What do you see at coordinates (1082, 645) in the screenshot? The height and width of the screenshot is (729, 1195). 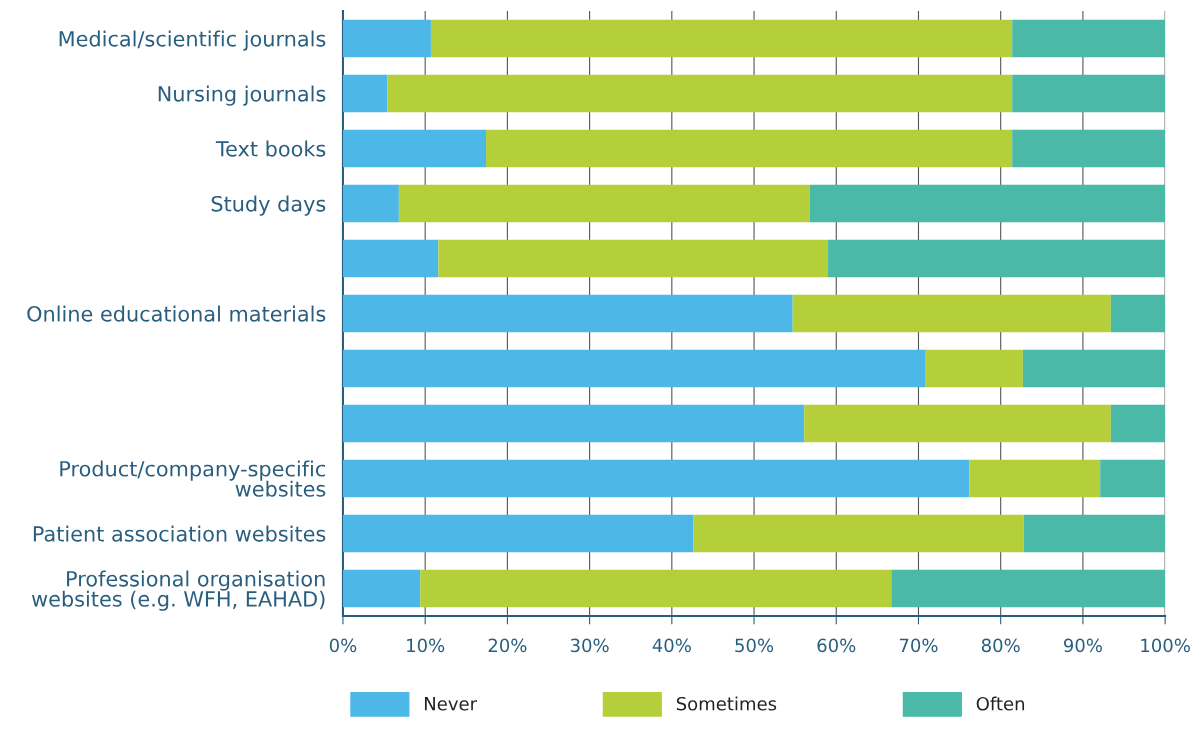 I see `x-tick-label: 90%` at bounding box center [1082, 645].